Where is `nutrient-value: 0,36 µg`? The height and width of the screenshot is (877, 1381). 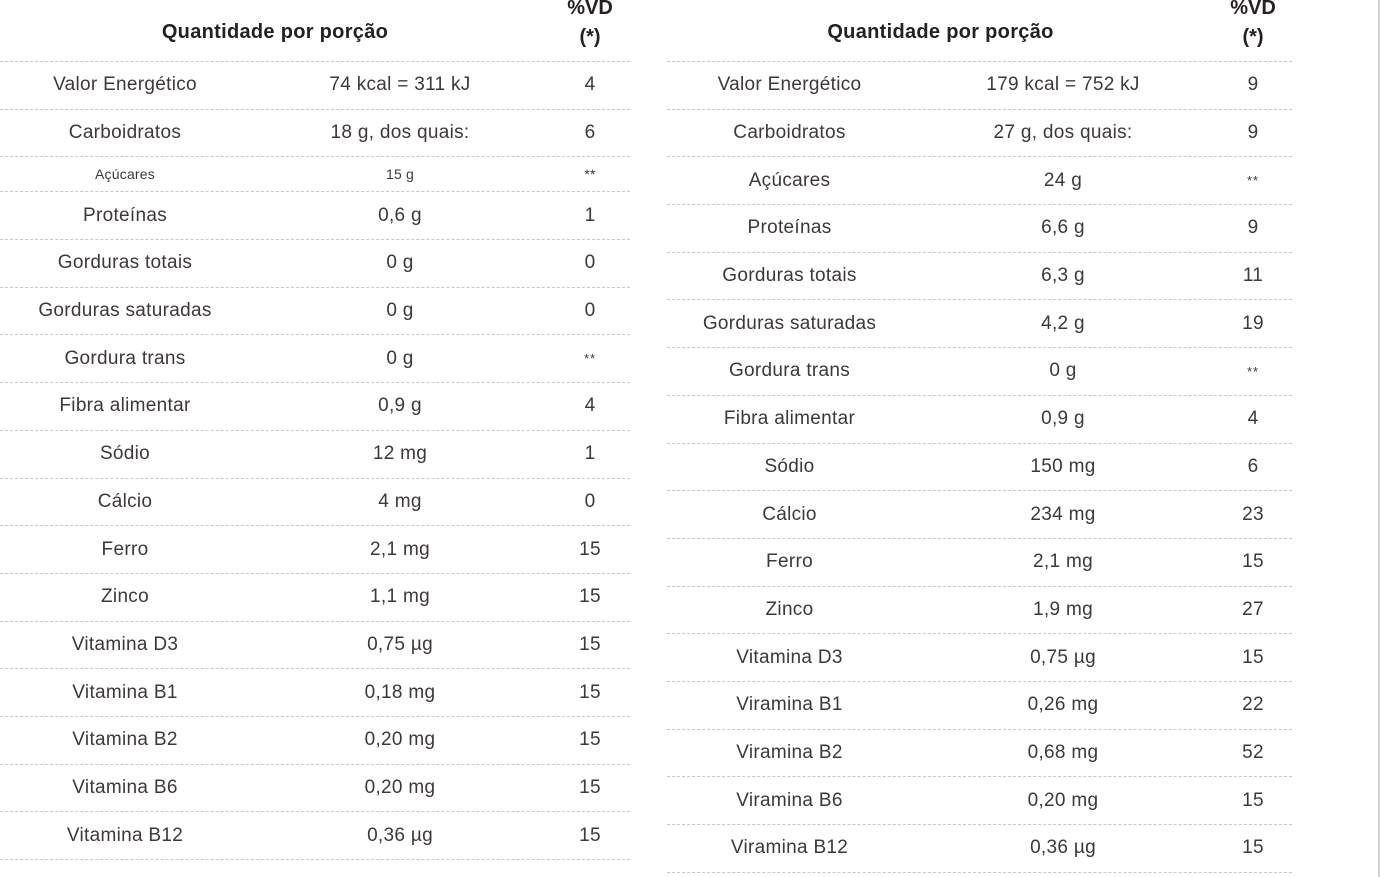
nutrient-value: 0,36 µg is located at coordinates (400, 835).